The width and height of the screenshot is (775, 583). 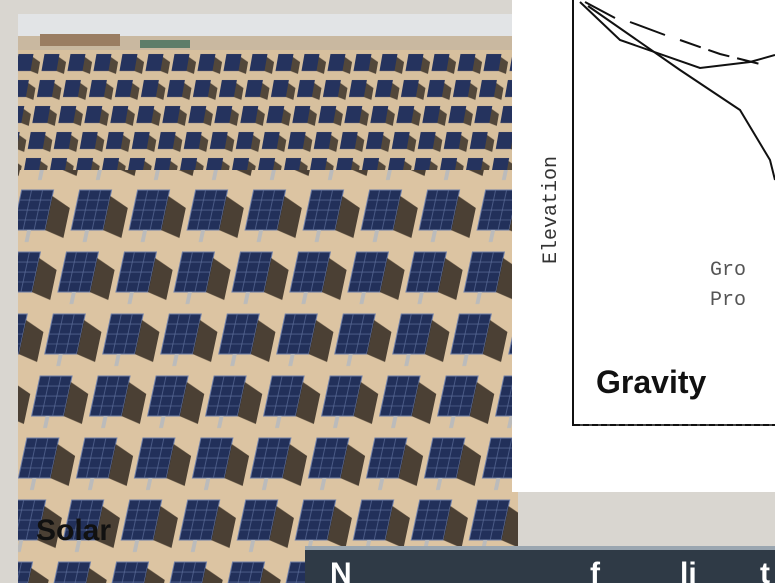 What do you see at coordinates (540, 564) in the screenshot?
I see `banner` at bounding box center [540, 564].